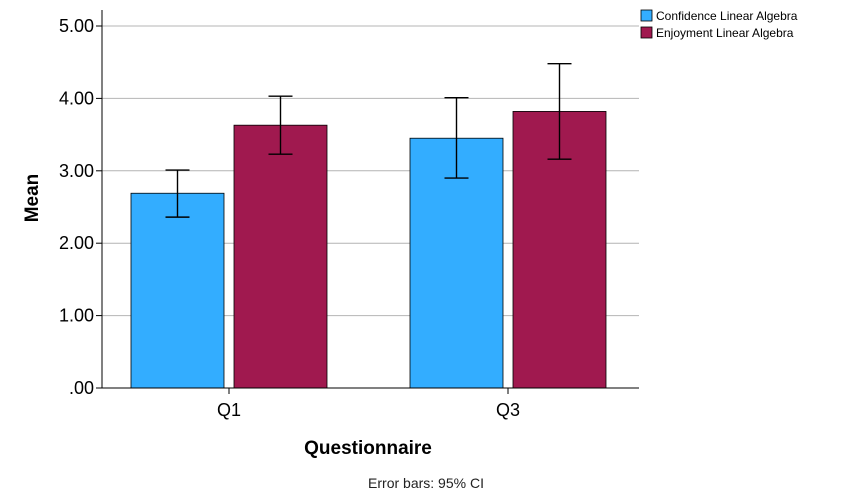 This screenshot has height=503, width=853. What do you see at coordinates (368, 448) in the screenshot?
I see `x-axis-title: Questionnaire` at bounding box center [368, 448].